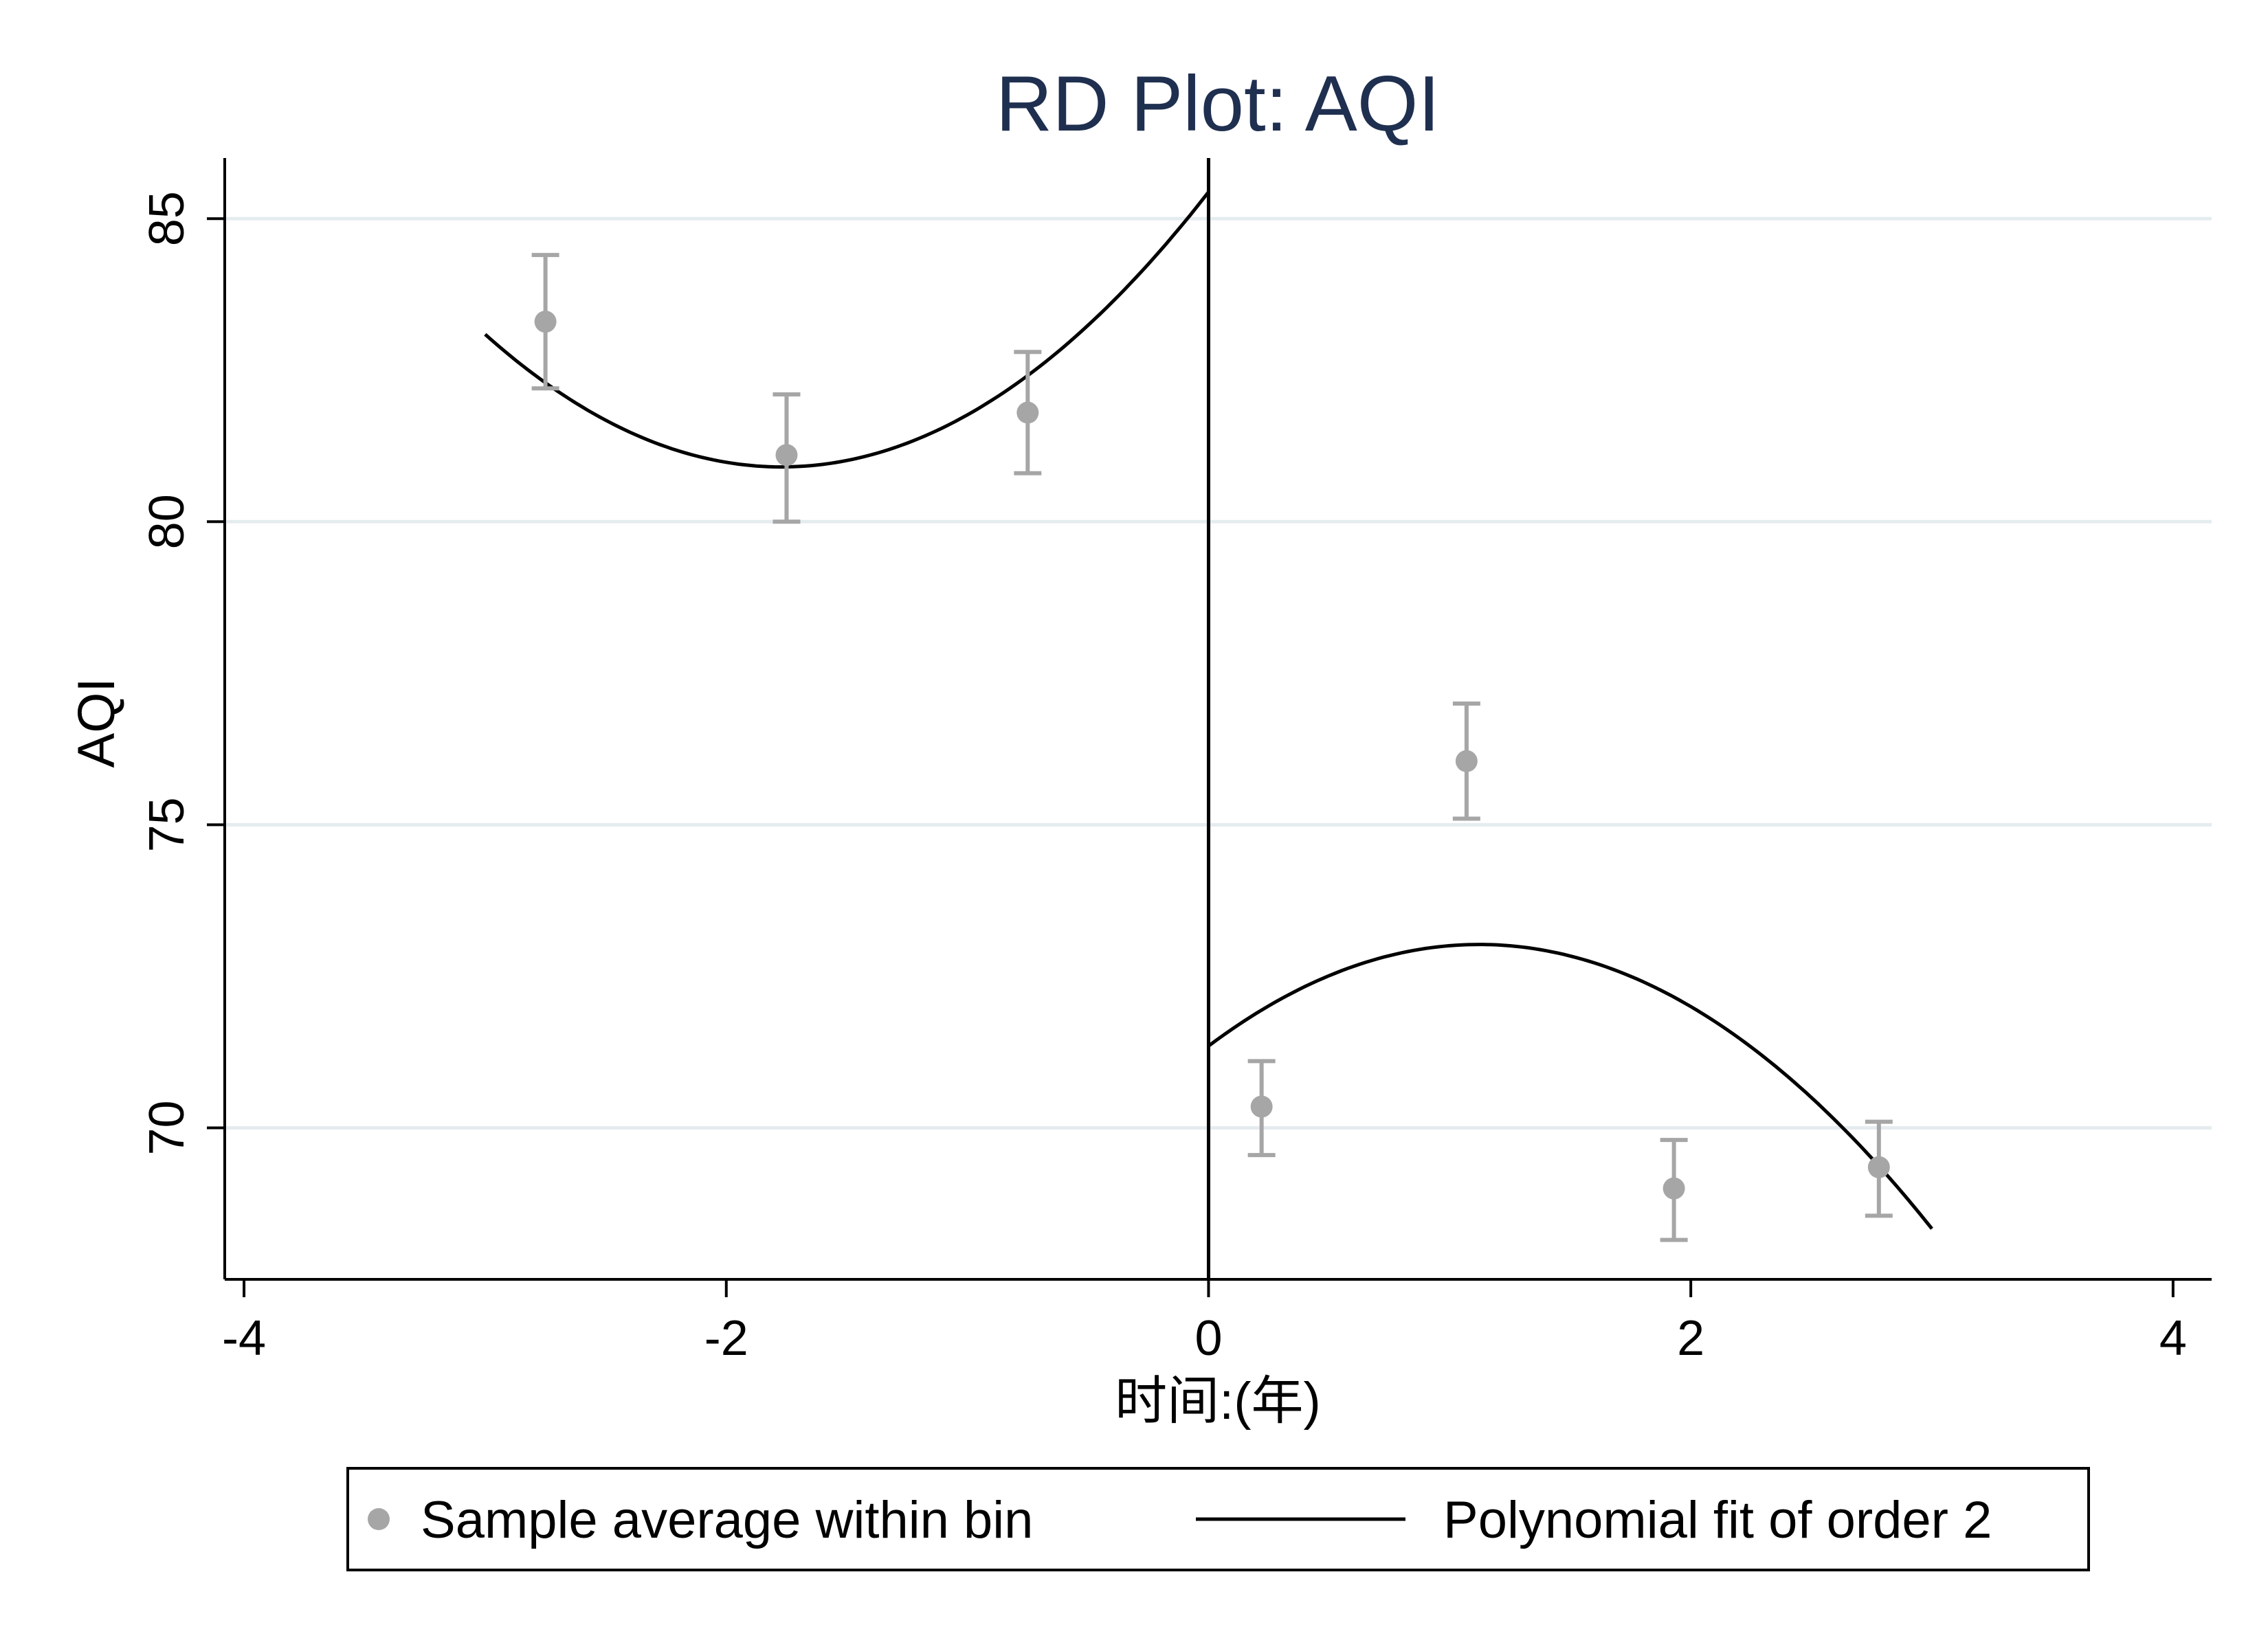 The height and width of the screenshot is (1649, 2268). I want to click on y-tick-label: 85, so click(167, 219).